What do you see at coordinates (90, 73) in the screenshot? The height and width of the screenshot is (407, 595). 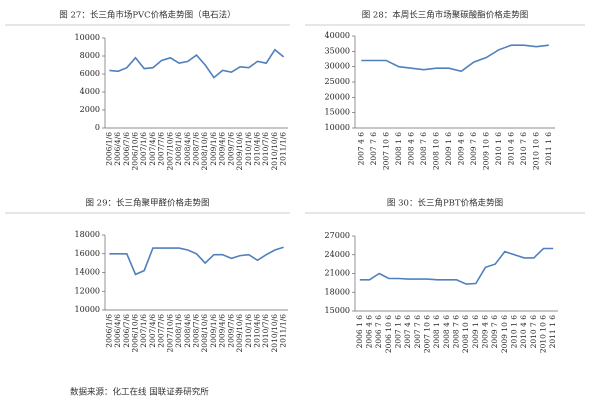 I see `y-tick-label: 6000` at bounding box center [90, 73].